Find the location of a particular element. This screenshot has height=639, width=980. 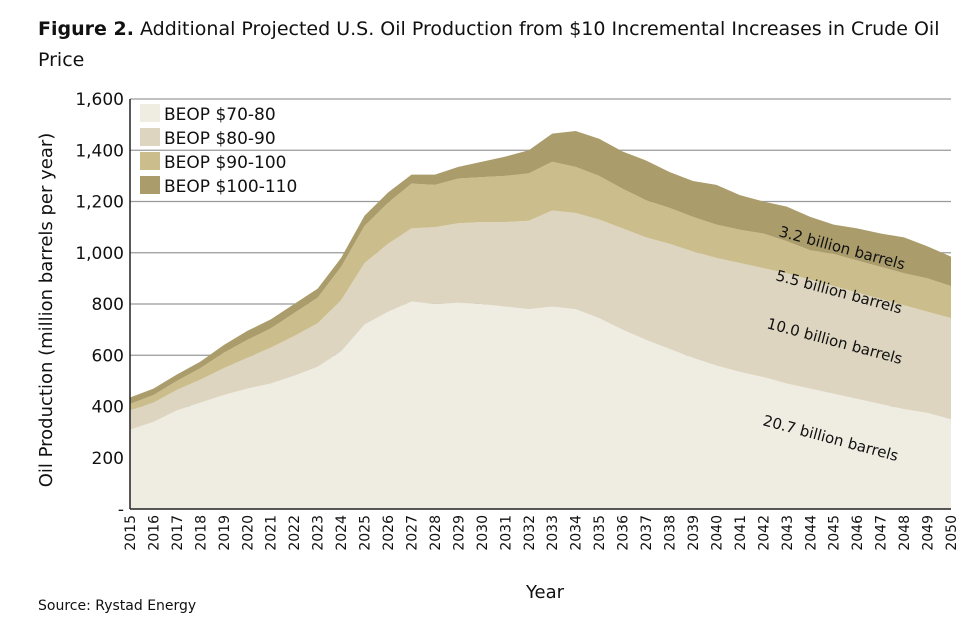

y-tick-labels: - 200 400 600 800 1,000 1,200 1,400 1,600 is located at coordinates (99, 305).